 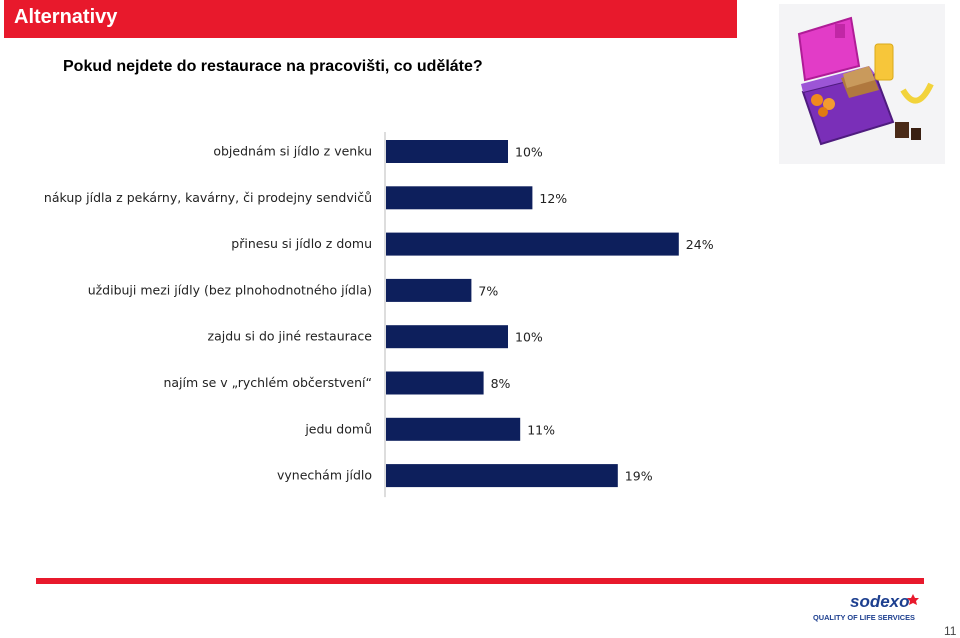 What do you see at coordinates (501, 383) in the screenshot?
I see `value-label: 8%` at bounding box center [501, 383].